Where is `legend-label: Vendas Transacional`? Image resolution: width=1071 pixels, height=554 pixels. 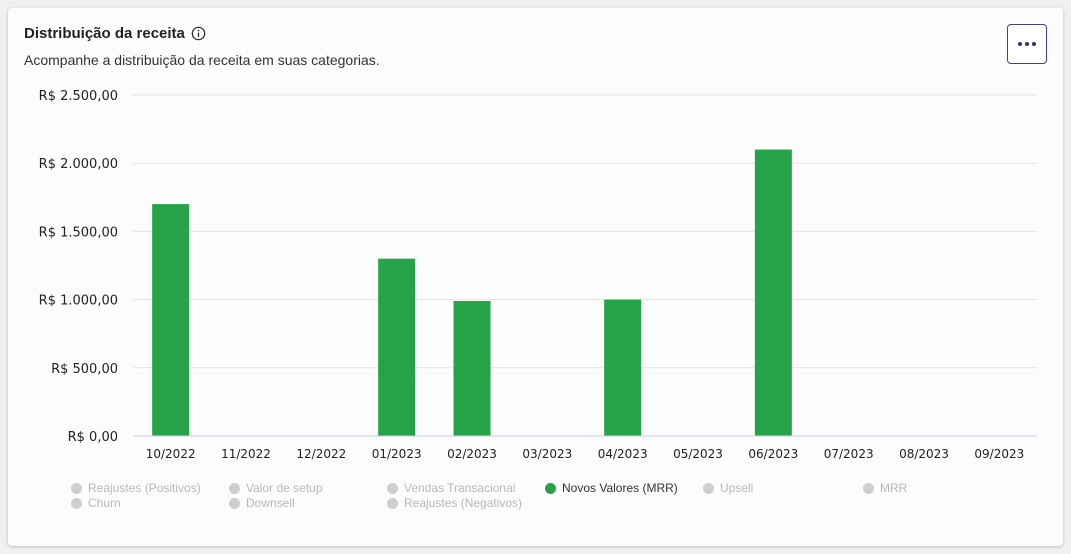 legend-label: Vendas Transacional is located at coordinates (460, 488).